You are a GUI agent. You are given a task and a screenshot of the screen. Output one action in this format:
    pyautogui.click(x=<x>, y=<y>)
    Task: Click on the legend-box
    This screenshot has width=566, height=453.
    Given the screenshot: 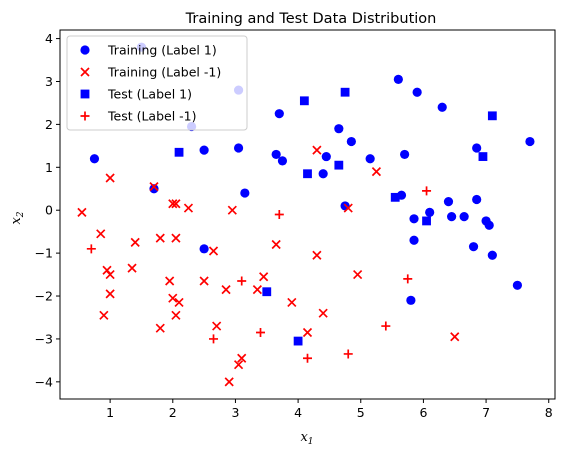 What is the action you would take?
    pyautogui.click(x=157, y=83)
    